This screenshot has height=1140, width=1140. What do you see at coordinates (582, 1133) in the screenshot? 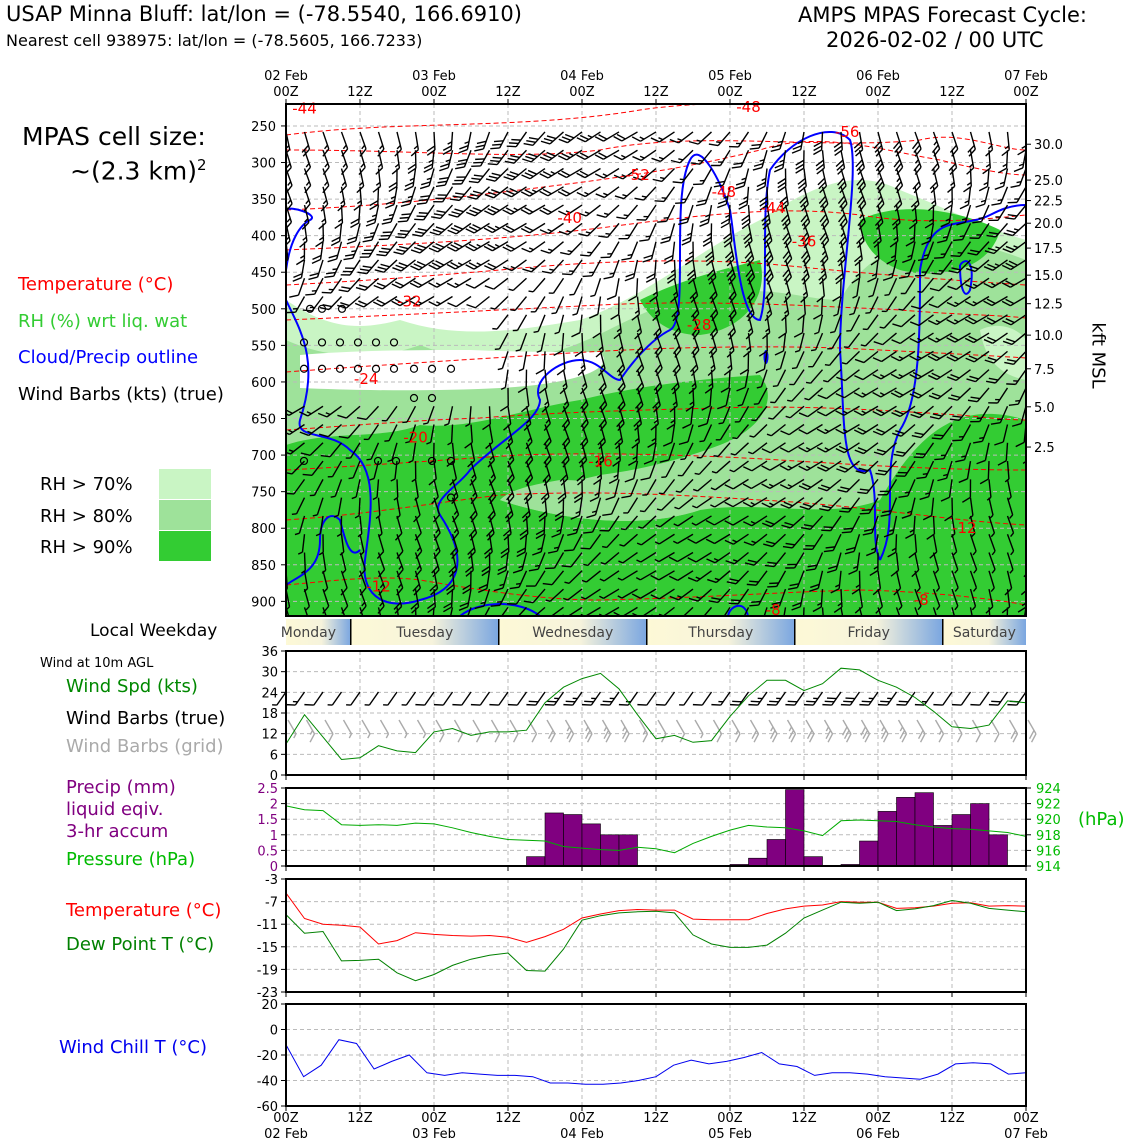
I see `bottom-date-label: 04 Feb` at bounding box center [582, 1133].